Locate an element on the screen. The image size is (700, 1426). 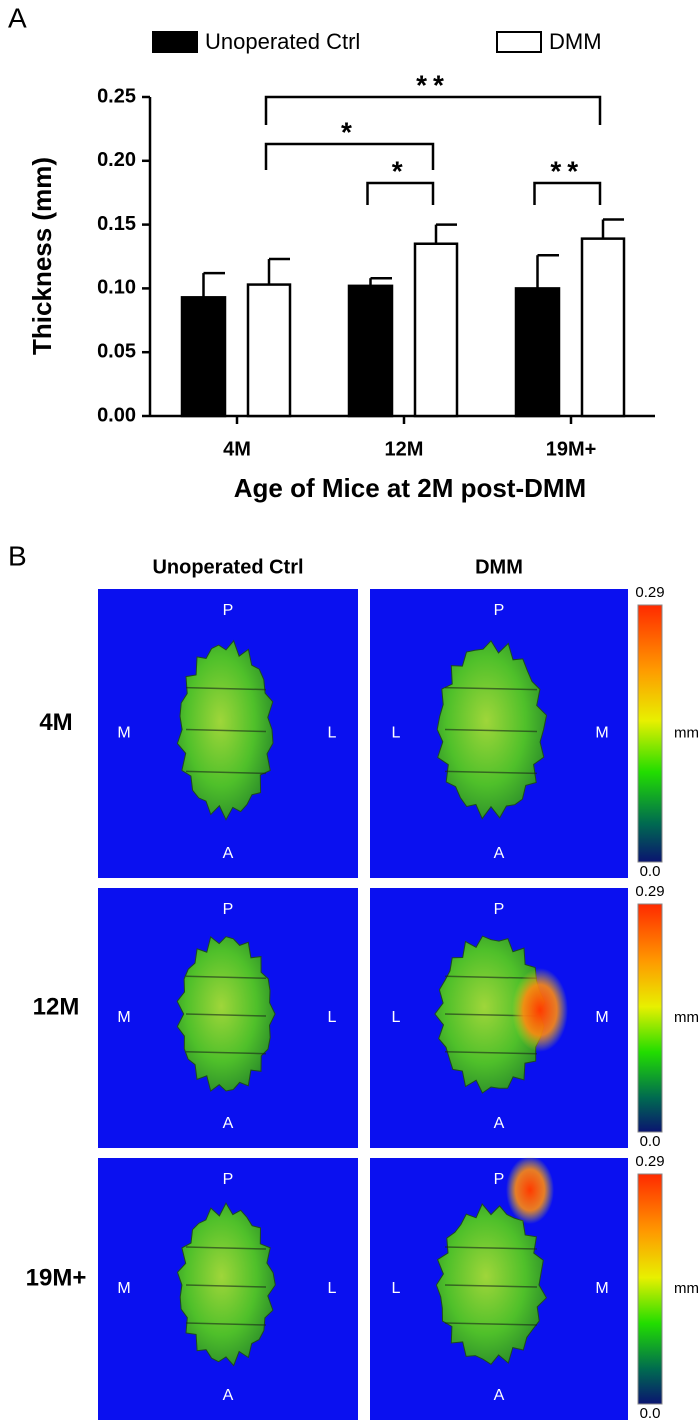
panel-label: B is located at coordinates (17, 555).